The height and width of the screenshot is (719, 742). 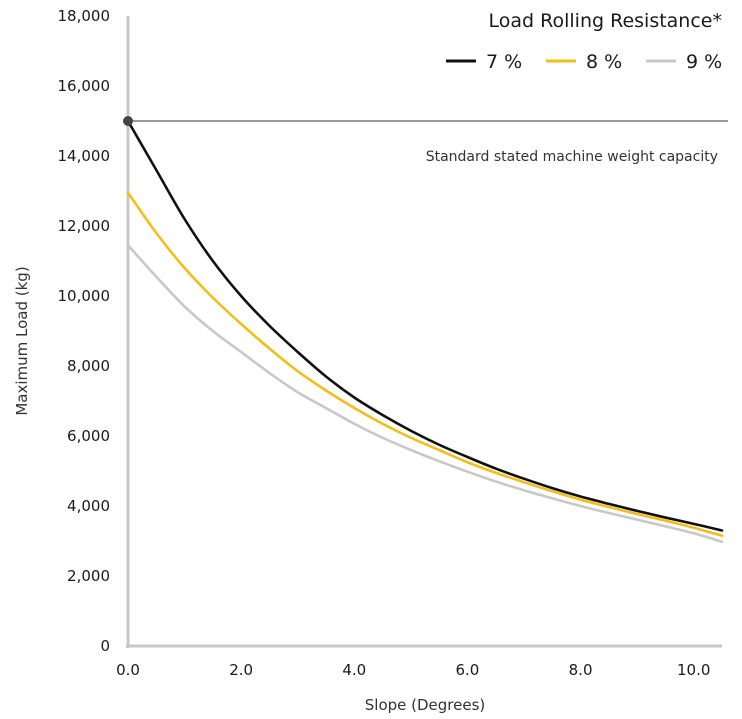 What do you see at coordinates (425, 705) in the screenshot?
I see `x-axis-title: Slope (Degrees)` at bounding box center [425, 705].